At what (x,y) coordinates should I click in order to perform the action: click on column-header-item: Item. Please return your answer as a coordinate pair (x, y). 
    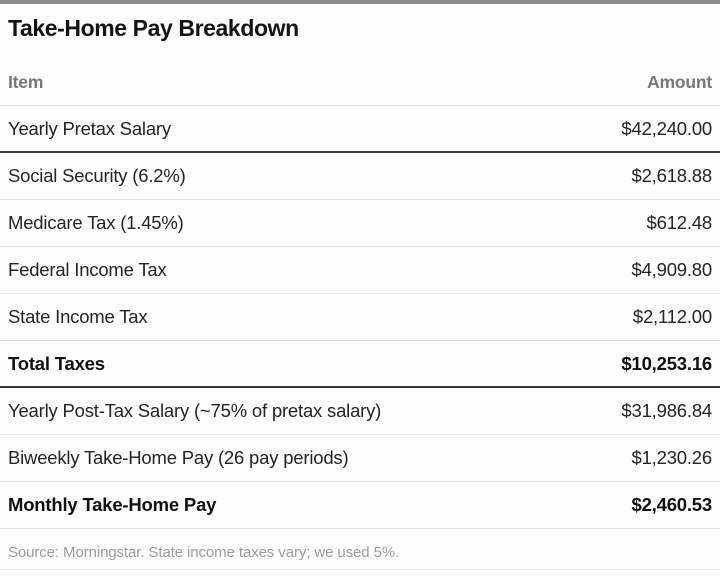
    Looking at the image, I should click on (26, 82).